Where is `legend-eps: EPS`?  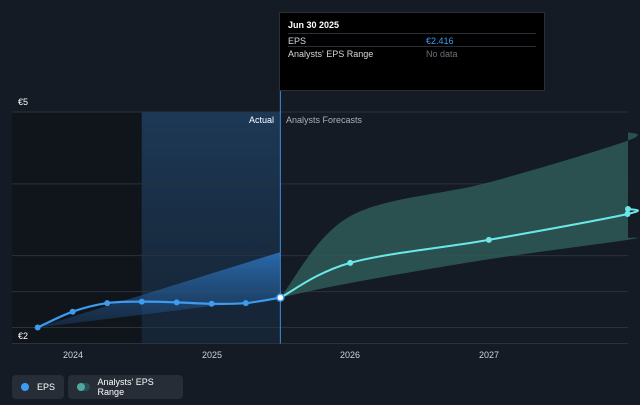
legend-eps: EPS is located at coordinates (38, 387).